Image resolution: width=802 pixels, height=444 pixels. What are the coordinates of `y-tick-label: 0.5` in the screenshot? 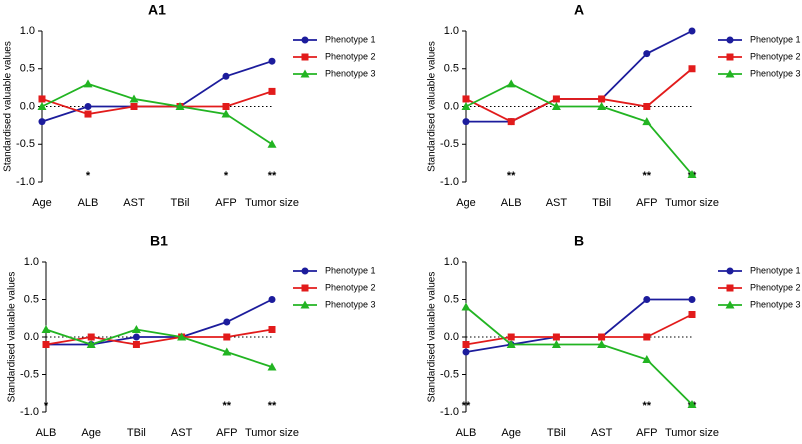 It's located at (451, 299).